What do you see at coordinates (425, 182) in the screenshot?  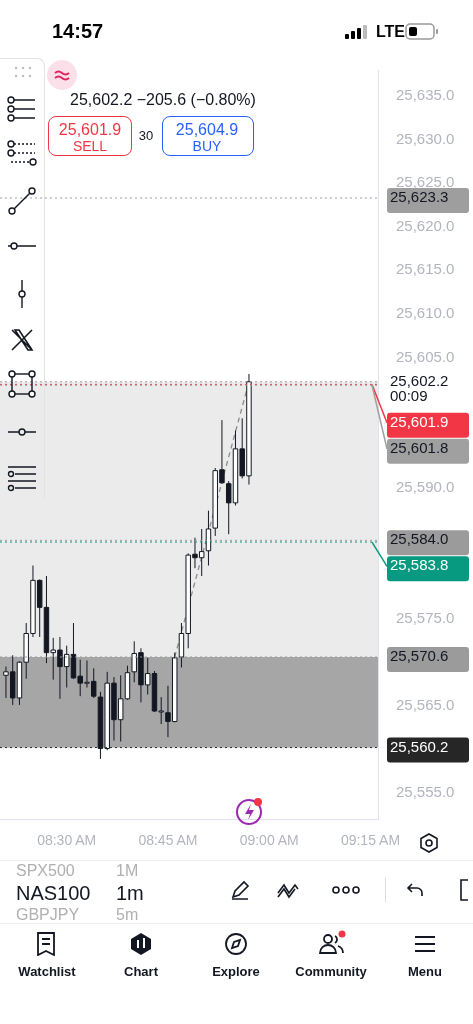 I see `y-tick-label: 25,625.0` at bounding box center [425, 182].